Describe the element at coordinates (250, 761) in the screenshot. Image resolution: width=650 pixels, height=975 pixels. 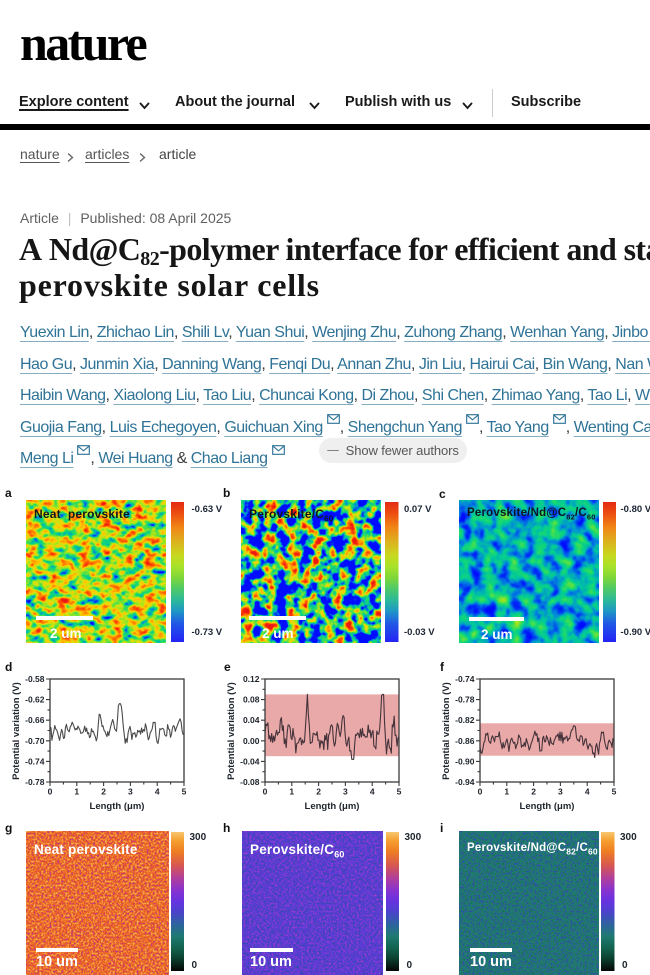
I see `svg-text: -0.04` at that location.